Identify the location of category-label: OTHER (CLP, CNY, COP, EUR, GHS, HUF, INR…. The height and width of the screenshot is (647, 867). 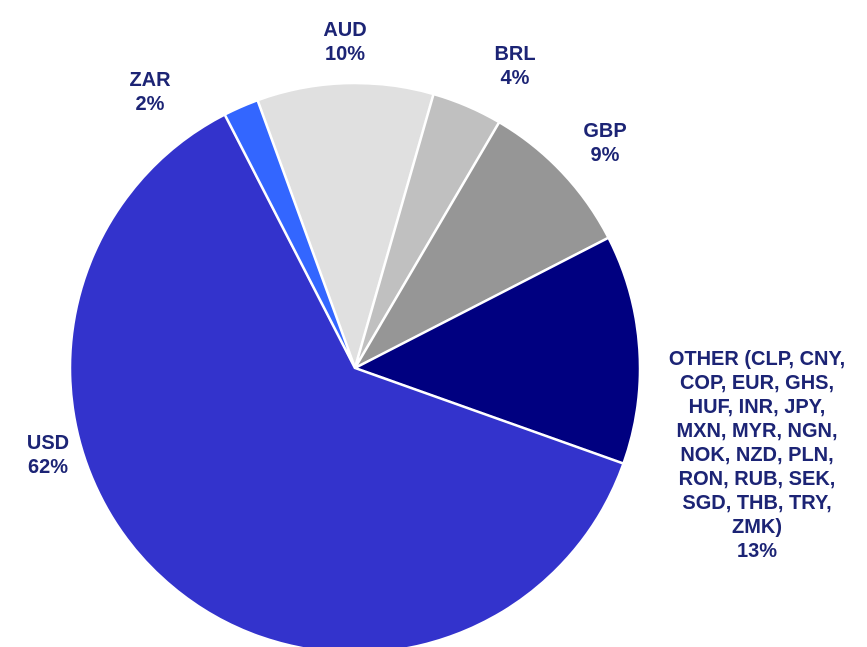
(757, 443).